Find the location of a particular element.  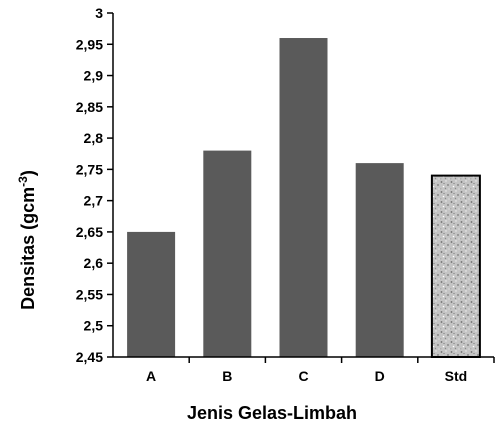

bar-std is located at coordinates (455, 266).